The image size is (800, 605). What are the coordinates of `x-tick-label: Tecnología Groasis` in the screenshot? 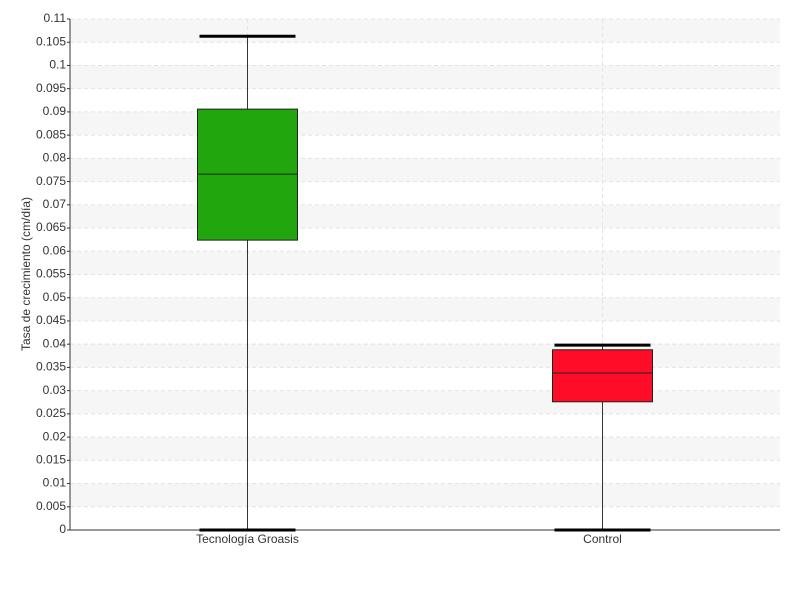 It's located at (247, 539).